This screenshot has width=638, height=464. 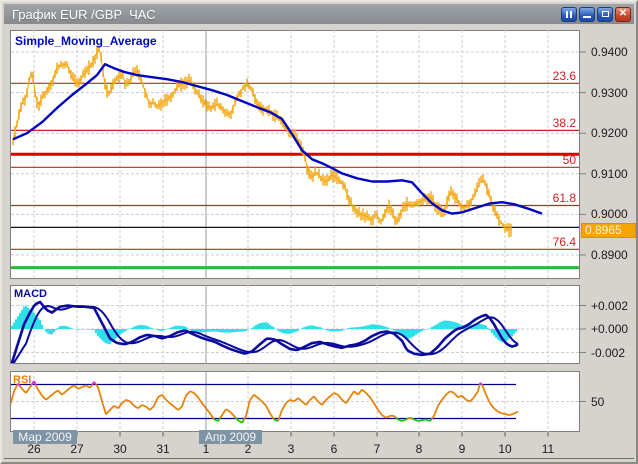 What do you see at coordinates (609, 52) in the screenshot?
I see `price-axis-label: 0.9400` at bounding box center [609, 52].